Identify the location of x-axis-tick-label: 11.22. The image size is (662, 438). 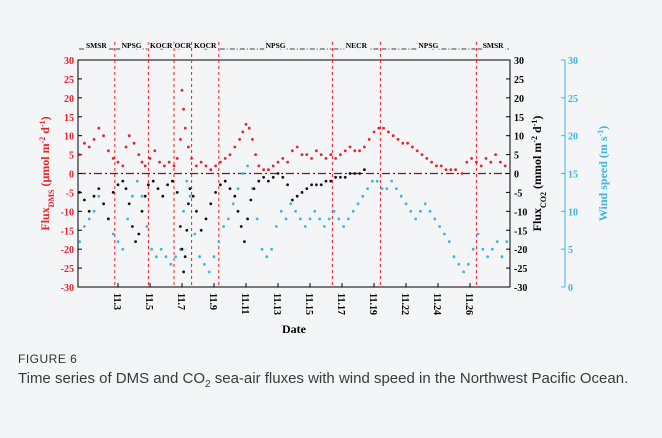
(404, 304).